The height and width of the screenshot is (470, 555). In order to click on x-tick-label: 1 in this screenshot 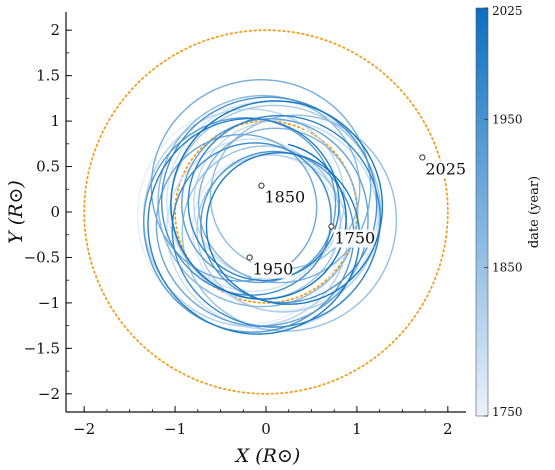, I will do `click(357, 429)`.